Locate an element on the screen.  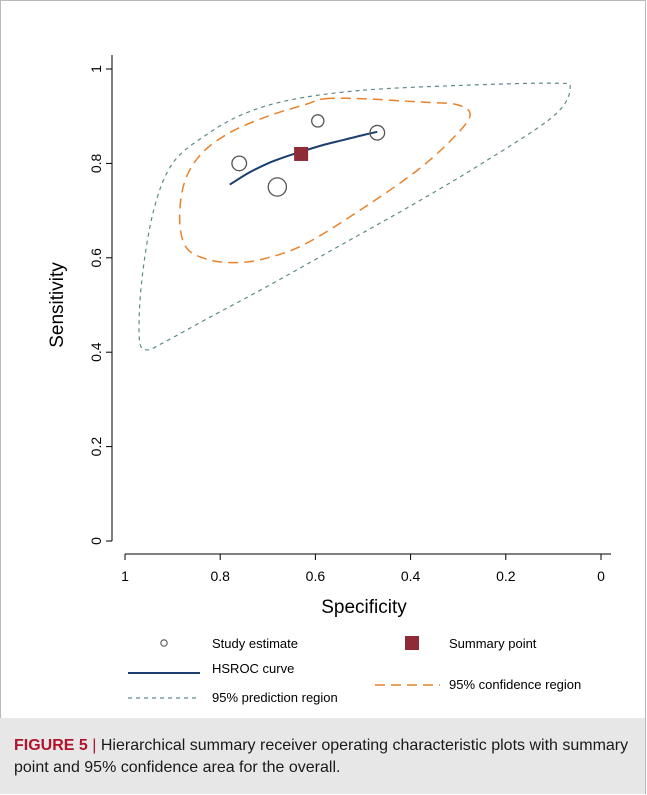
x-tick-label: 0.2 is located at coordinates (506, 576).